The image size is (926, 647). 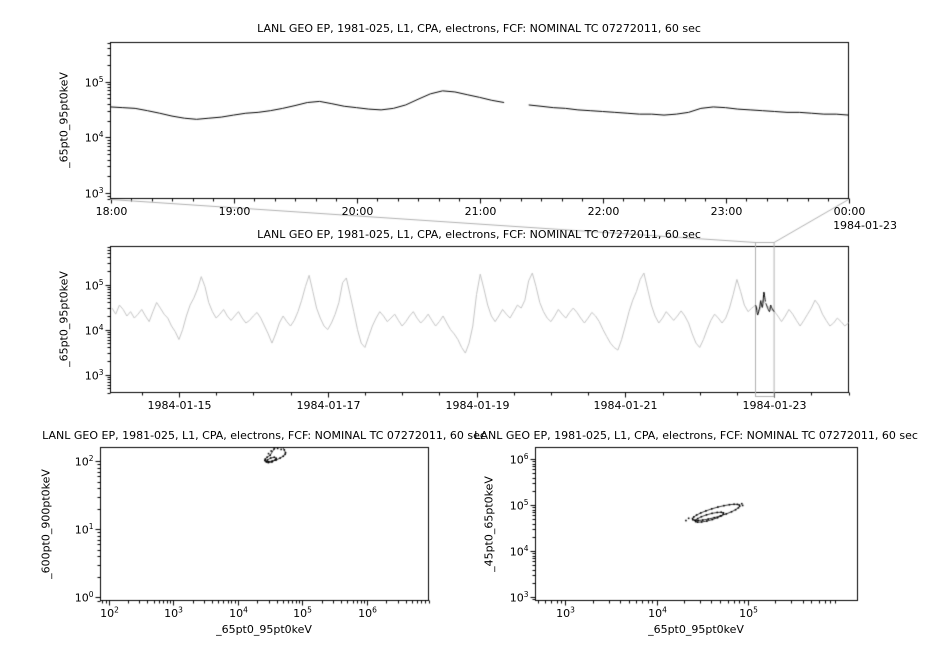 What do you see at coordinates (603, 211) in the screenshot?
I see `x-tick-label: 22:00` at bounding box center [603, 211].